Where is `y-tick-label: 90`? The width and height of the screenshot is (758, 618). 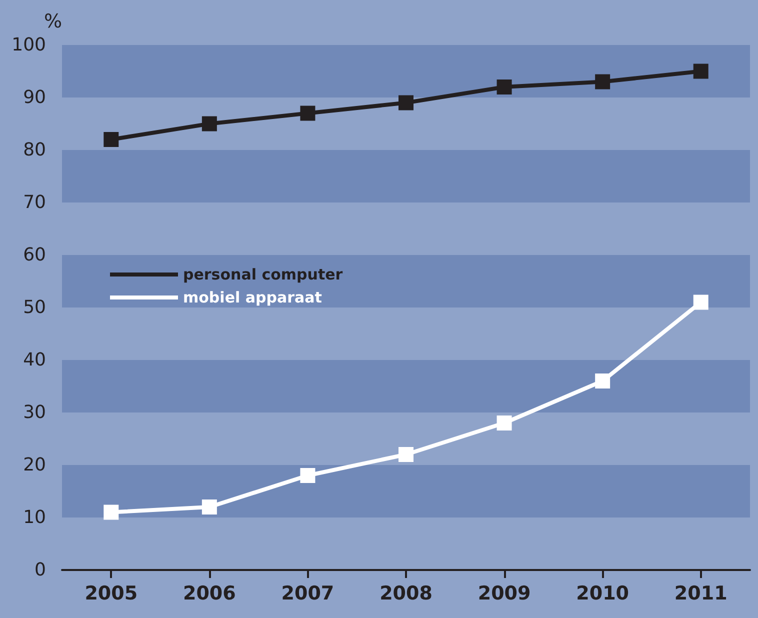
y-tick-label: 90 is located at coordinates (34, 97).